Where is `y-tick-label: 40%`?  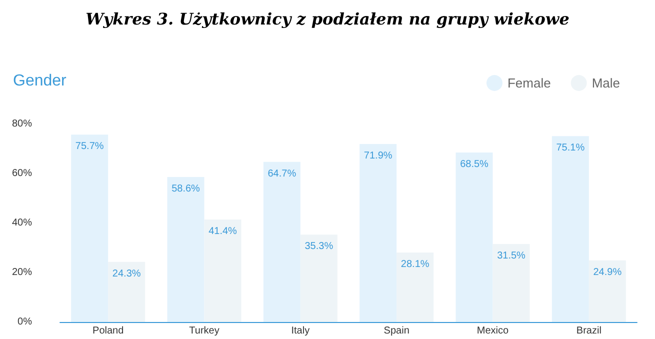 y-tick-label: 40% is located at coordinates (22, 223).